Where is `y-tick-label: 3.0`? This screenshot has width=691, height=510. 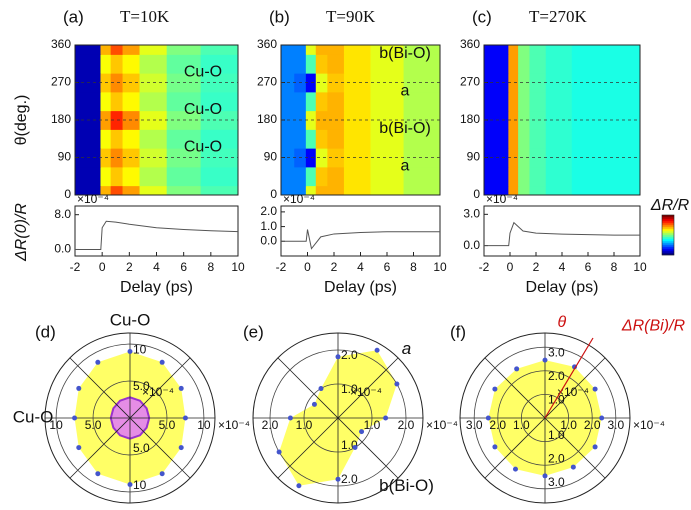 y-tick-label: 3.0 is located at coordinates (471, 214).